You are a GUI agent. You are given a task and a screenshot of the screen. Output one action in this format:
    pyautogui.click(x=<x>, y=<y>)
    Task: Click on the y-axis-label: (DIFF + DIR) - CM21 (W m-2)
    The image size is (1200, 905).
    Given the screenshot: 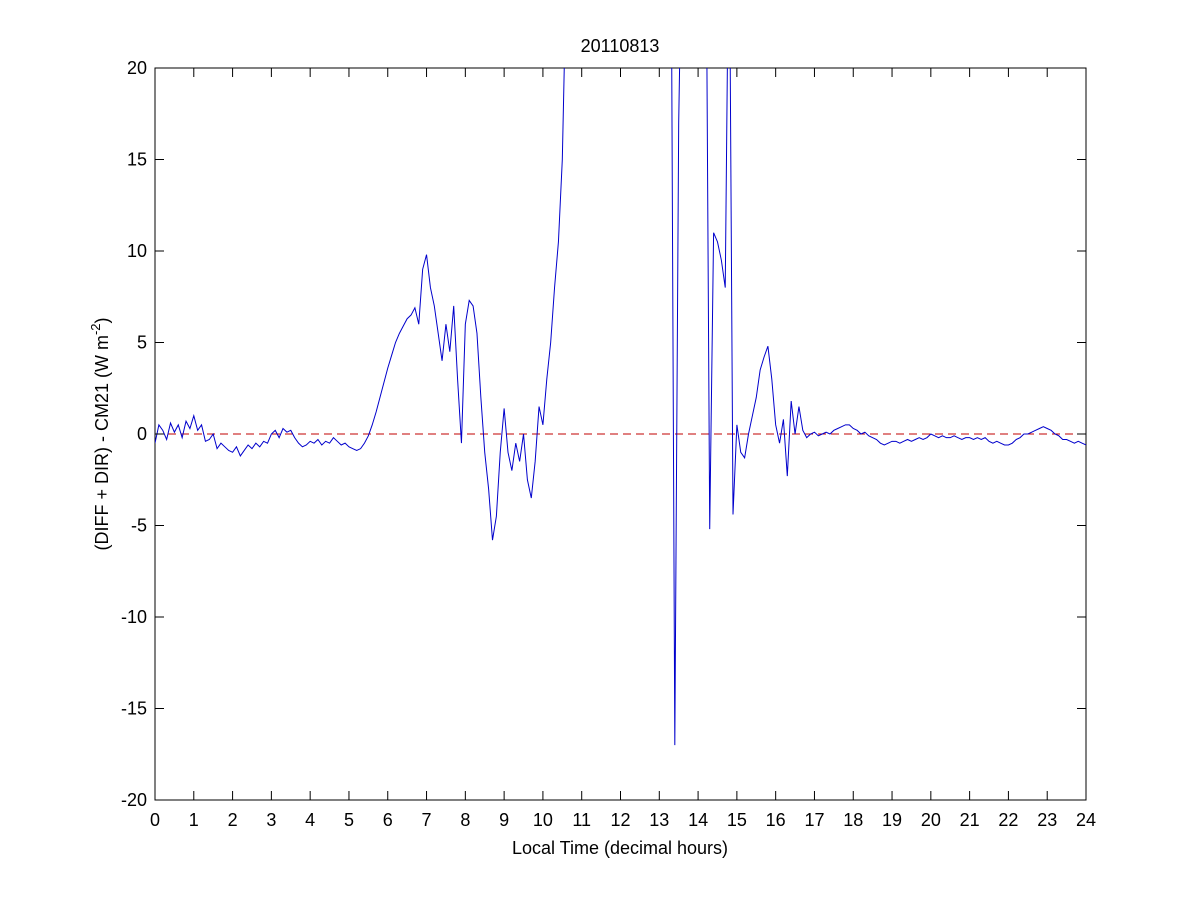 What is the action you would take?
    pyautogui.click(x=100, y=433)
    